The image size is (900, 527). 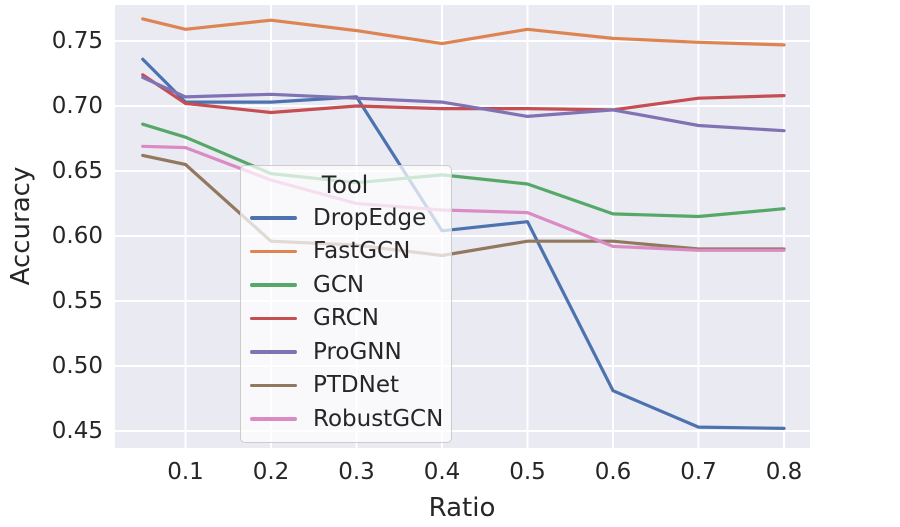 I want to click on legend-item-GRCN: GRCN, so click(x=345, y=319).